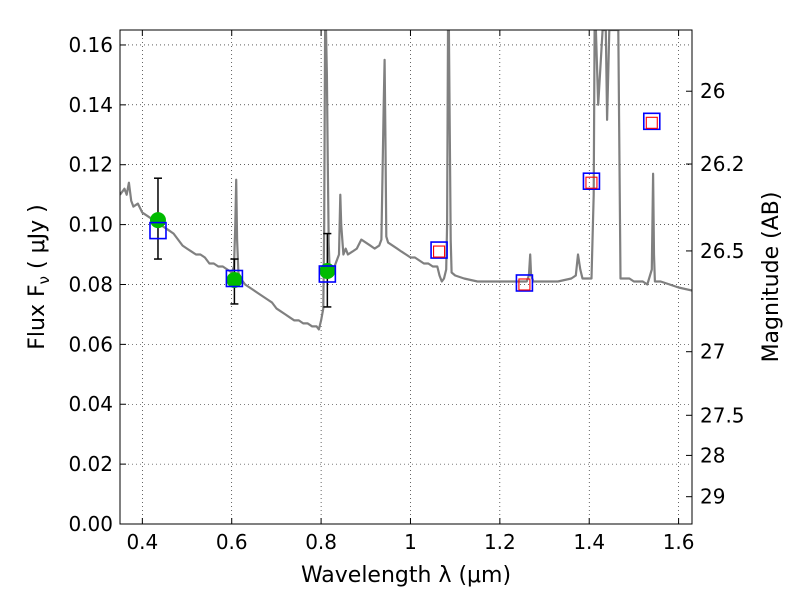 The height and width of the screenshot is (600, 800). I want to click on x-tick-label: 1, so click(410, 542).